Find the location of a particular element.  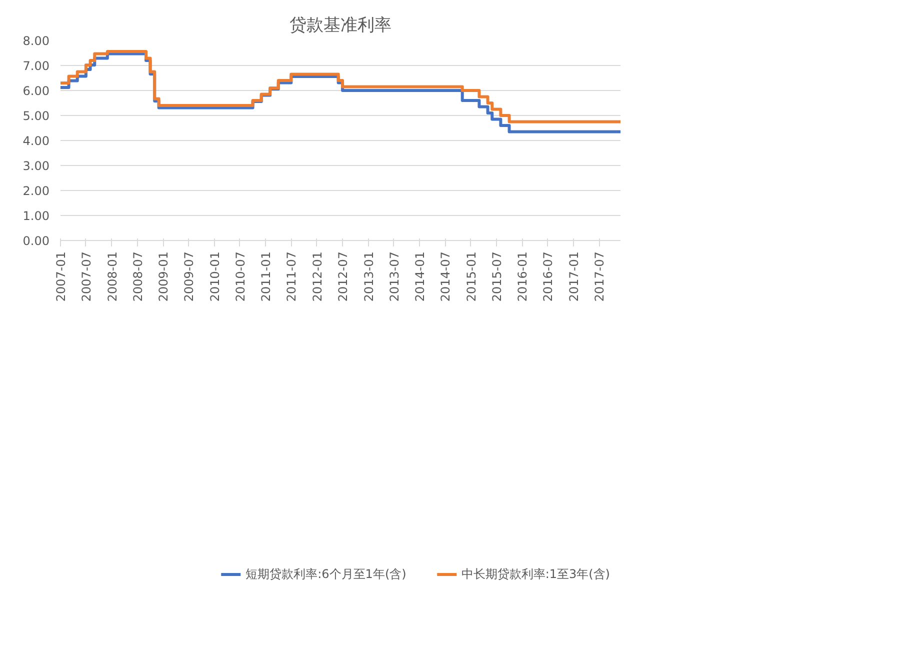

y-tick-label: 2.00 is located at coordinates (36, 191).